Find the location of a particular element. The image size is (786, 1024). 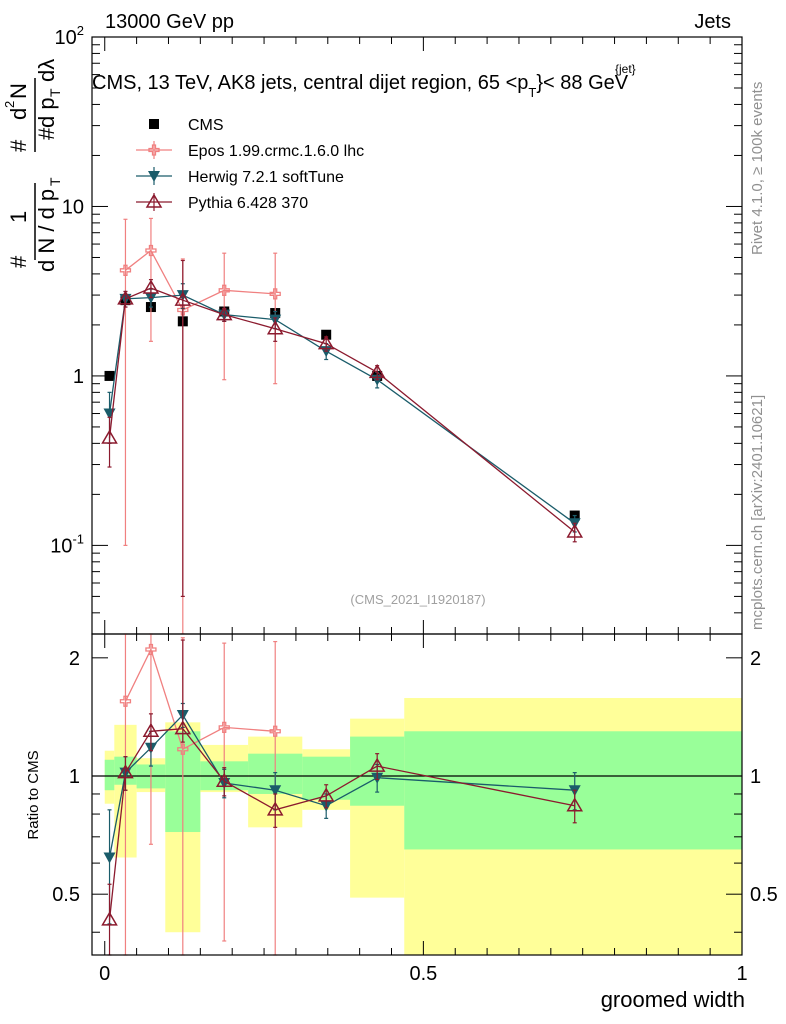

main-series-epos-1-99-crmc-1-6-0-lhc is located at coordinates (200, 426).